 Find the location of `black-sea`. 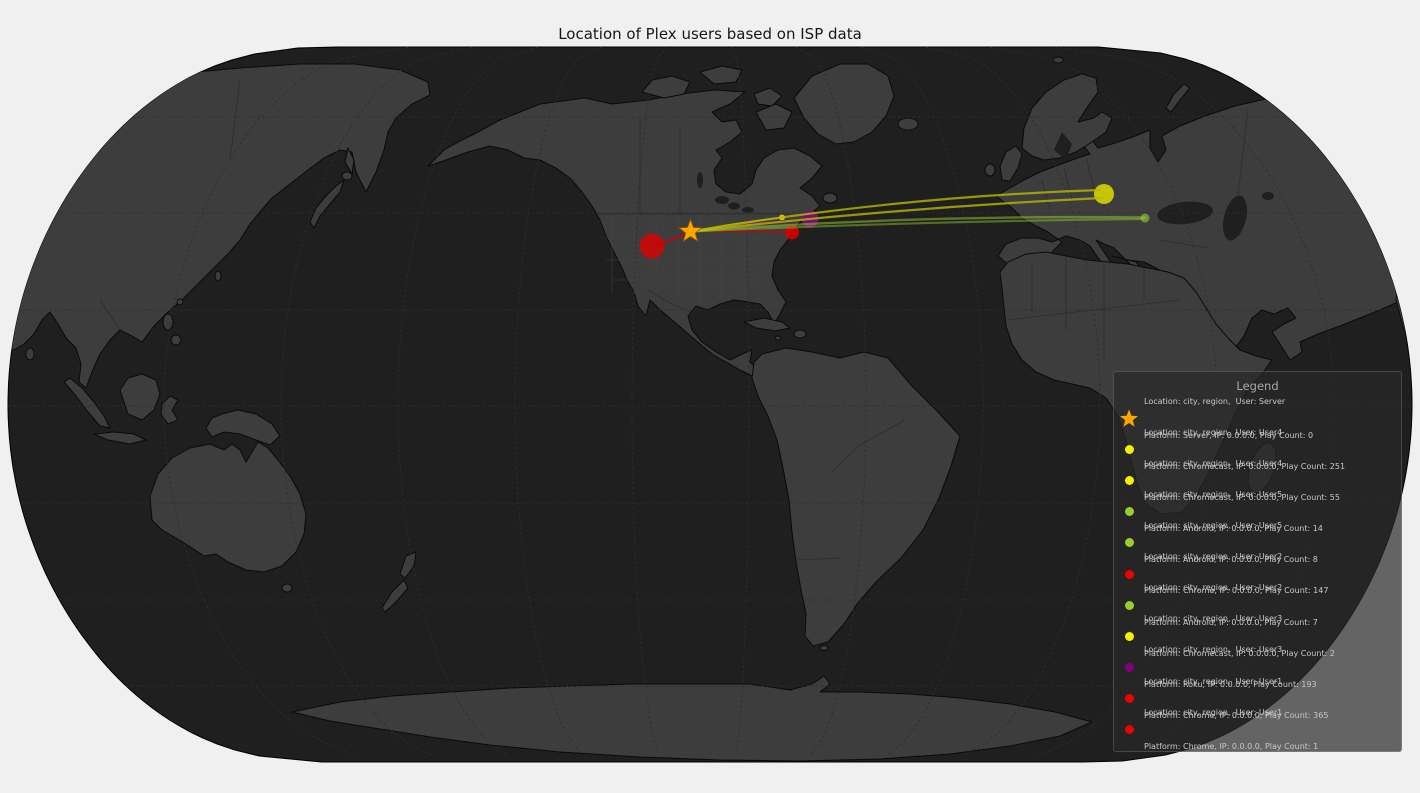

black-sea is located at coordinates (1185, 213).